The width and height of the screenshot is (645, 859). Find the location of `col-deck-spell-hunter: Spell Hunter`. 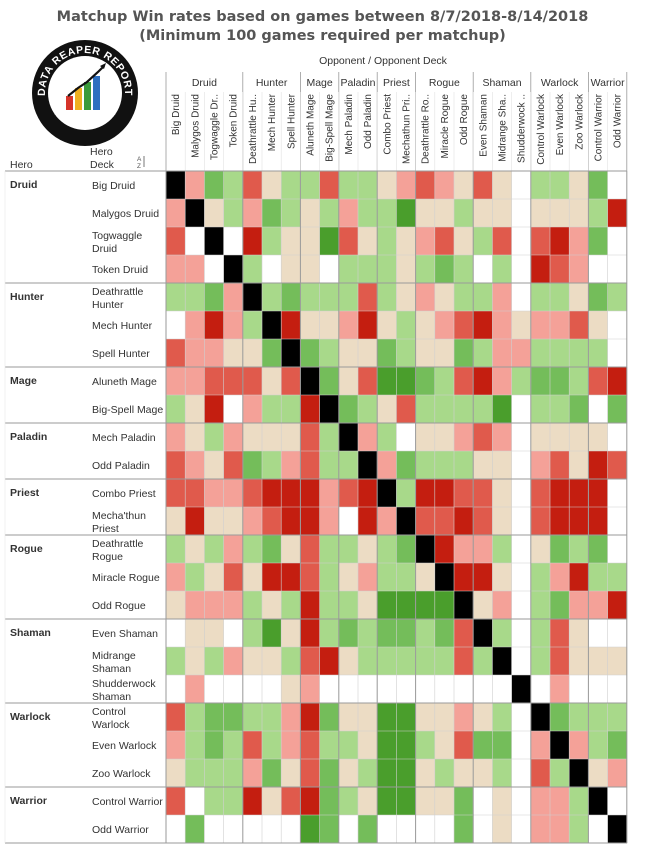

col-deck-spell-hunter: Spell Hunter is located at coordinates (291, 121).